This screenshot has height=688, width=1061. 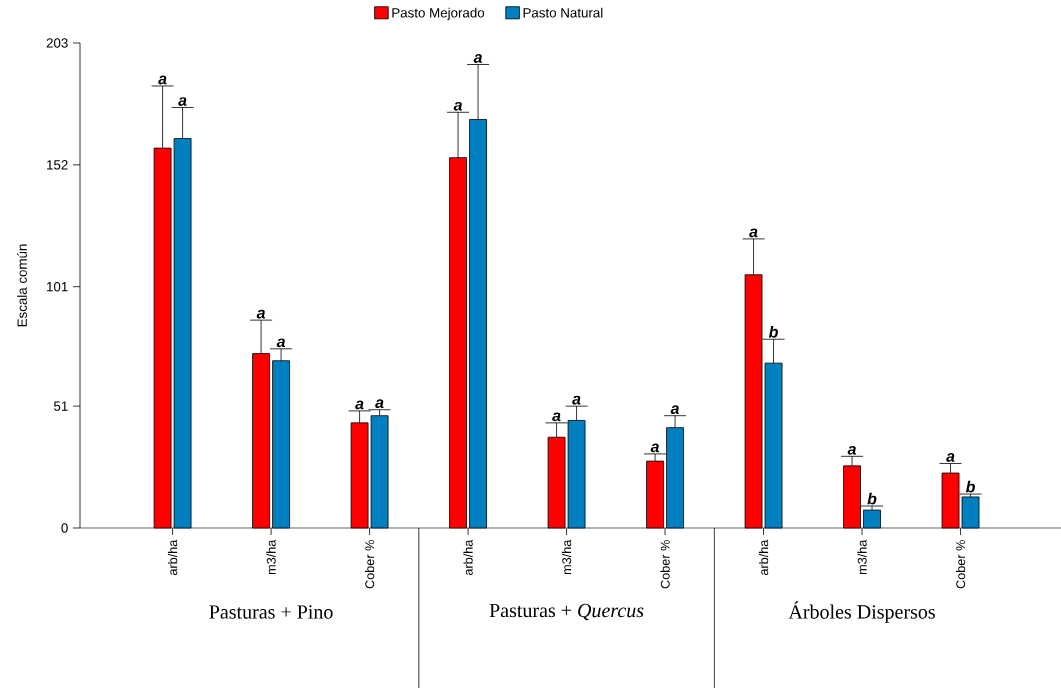 What do you see at coordinates (271, 612) in the screenshot?
I see `text: Pasturas + Pino` at bounding box center [271, 612].